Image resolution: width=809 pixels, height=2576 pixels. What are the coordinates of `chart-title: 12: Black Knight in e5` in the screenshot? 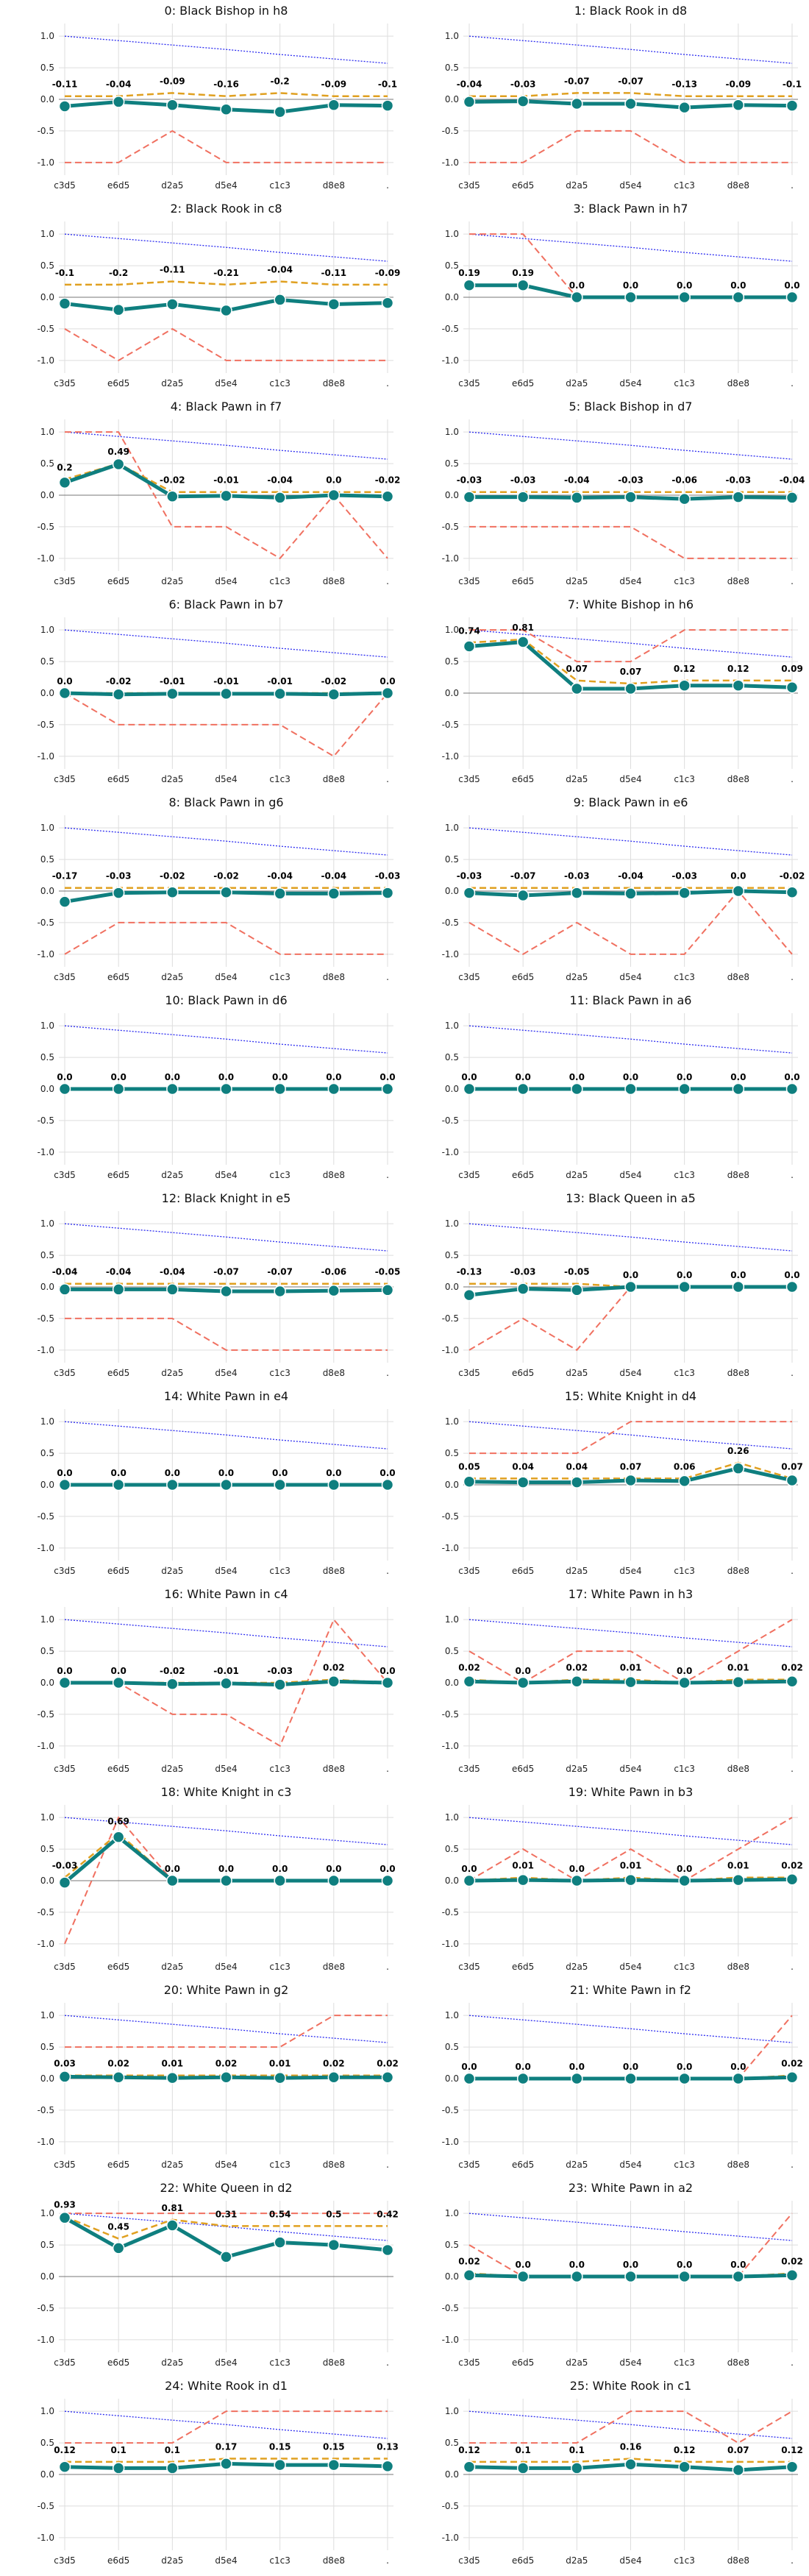 It's located at (226, 1198).